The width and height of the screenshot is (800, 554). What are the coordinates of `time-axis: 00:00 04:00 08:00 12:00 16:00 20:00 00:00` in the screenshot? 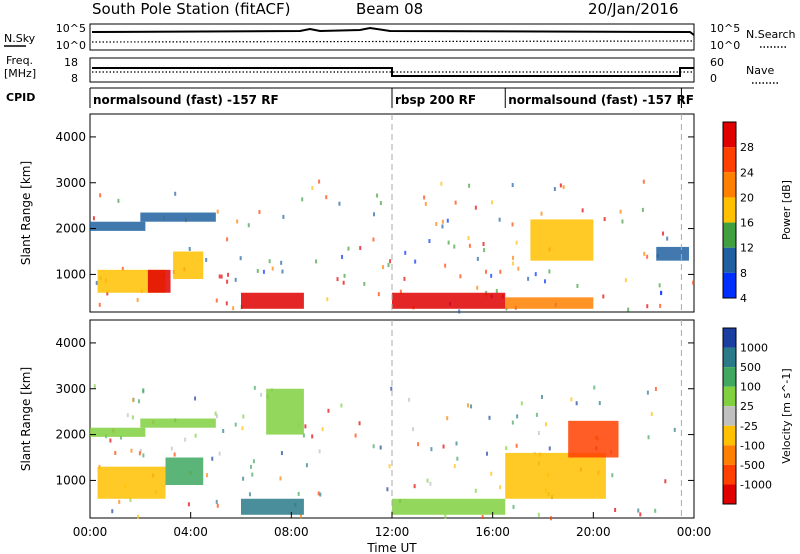 It's located at (392, 525).